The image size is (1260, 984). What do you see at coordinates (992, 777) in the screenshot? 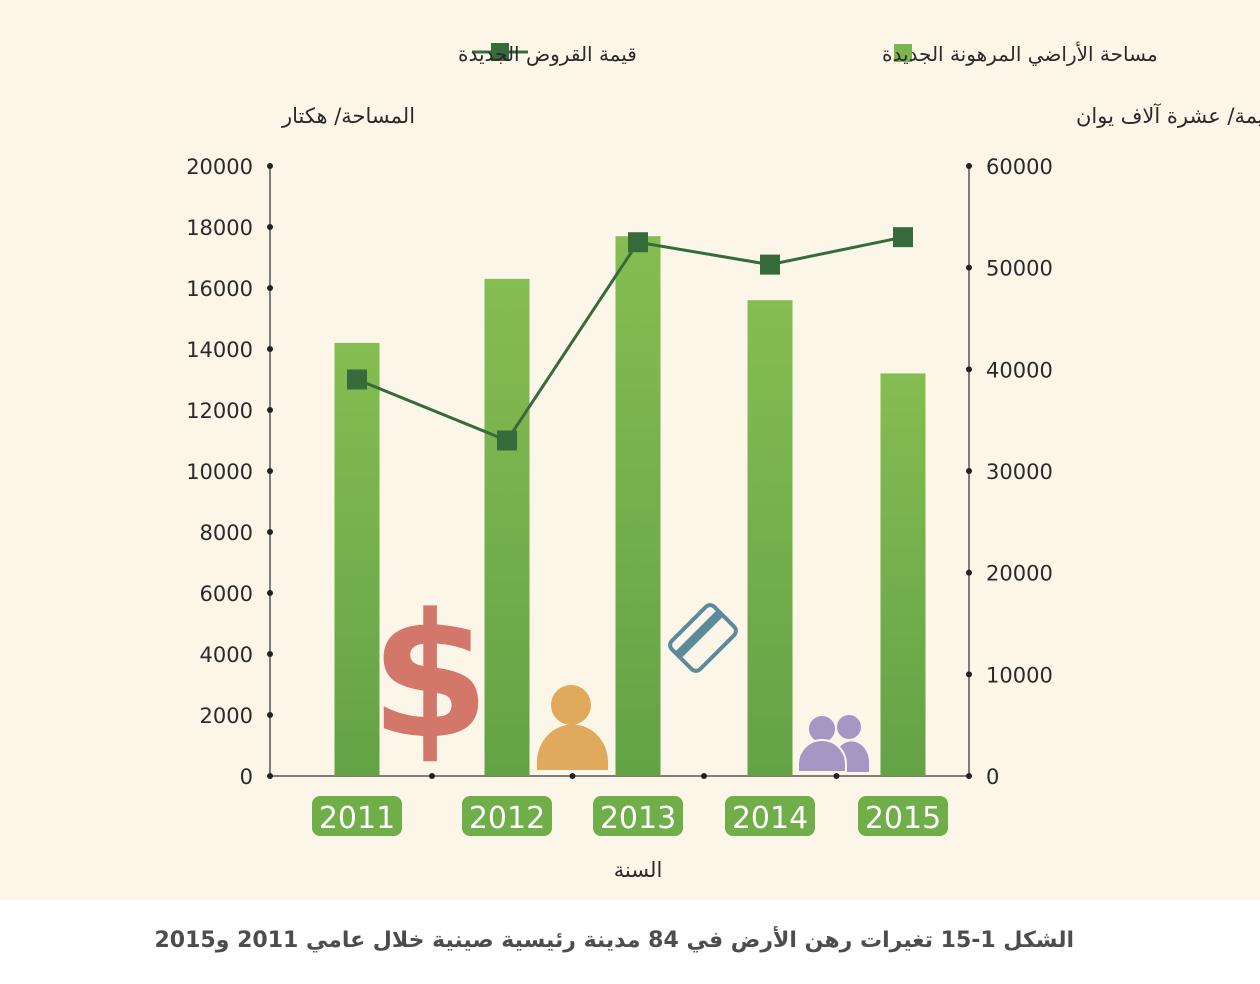
I see `right-tick-label: 0` at bounding box center [992, 777].